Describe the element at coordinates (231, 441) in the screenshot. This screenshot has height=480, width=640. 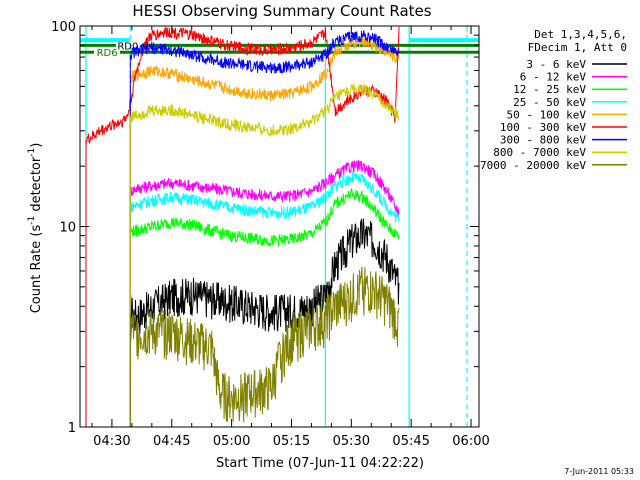
I see `x-tick-label-2: 05:00` at that location.